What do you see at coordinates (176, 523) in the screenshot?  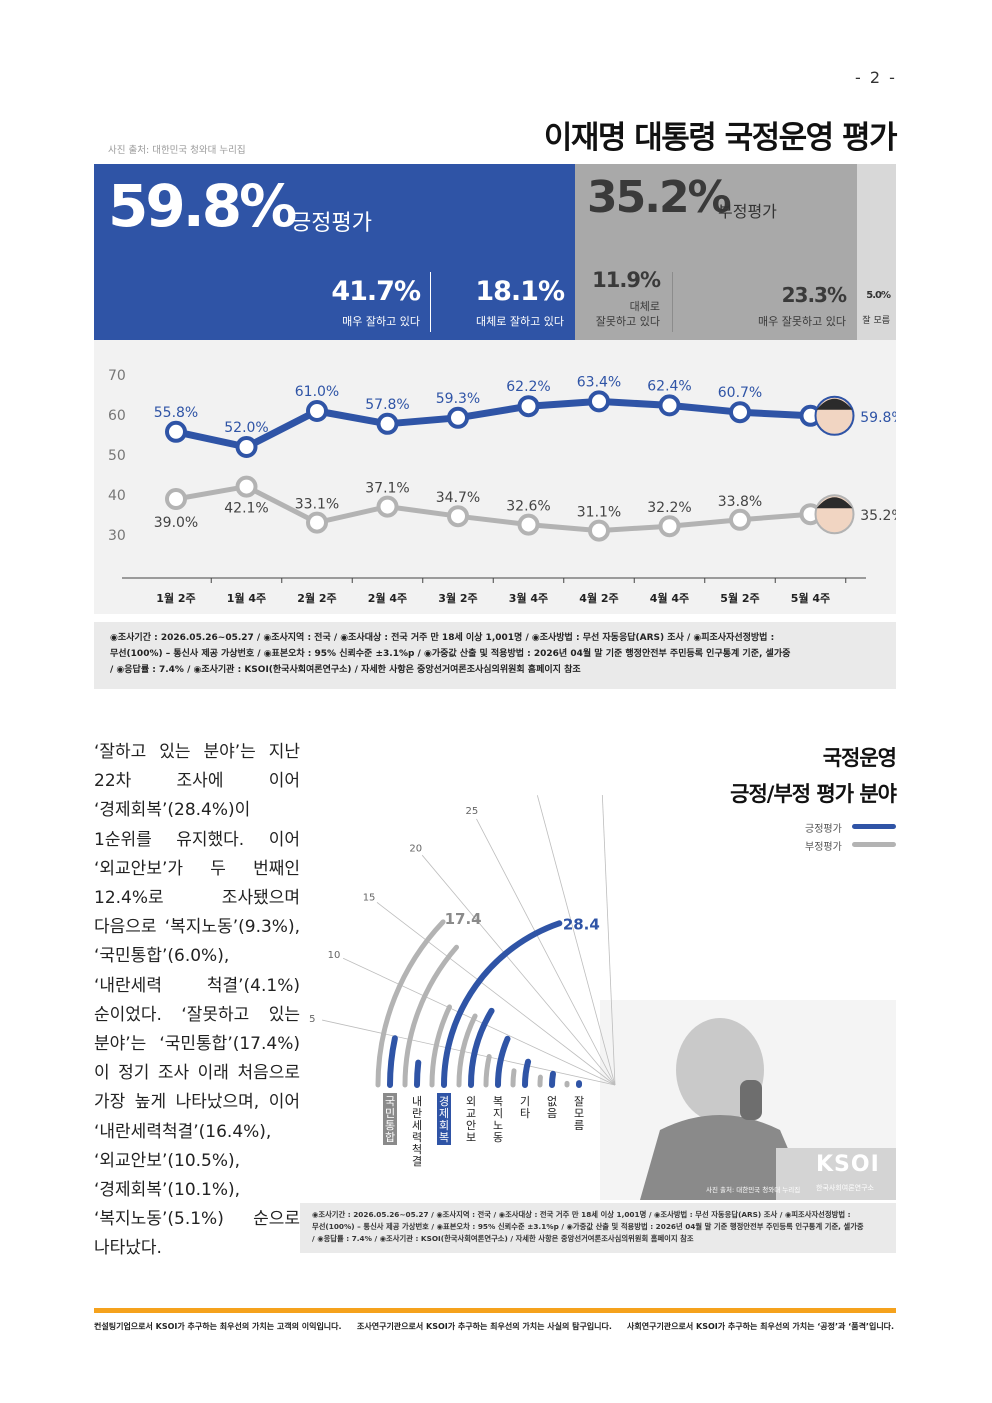 I see `data-label: 39.0%` at bounding box center [176, 523].